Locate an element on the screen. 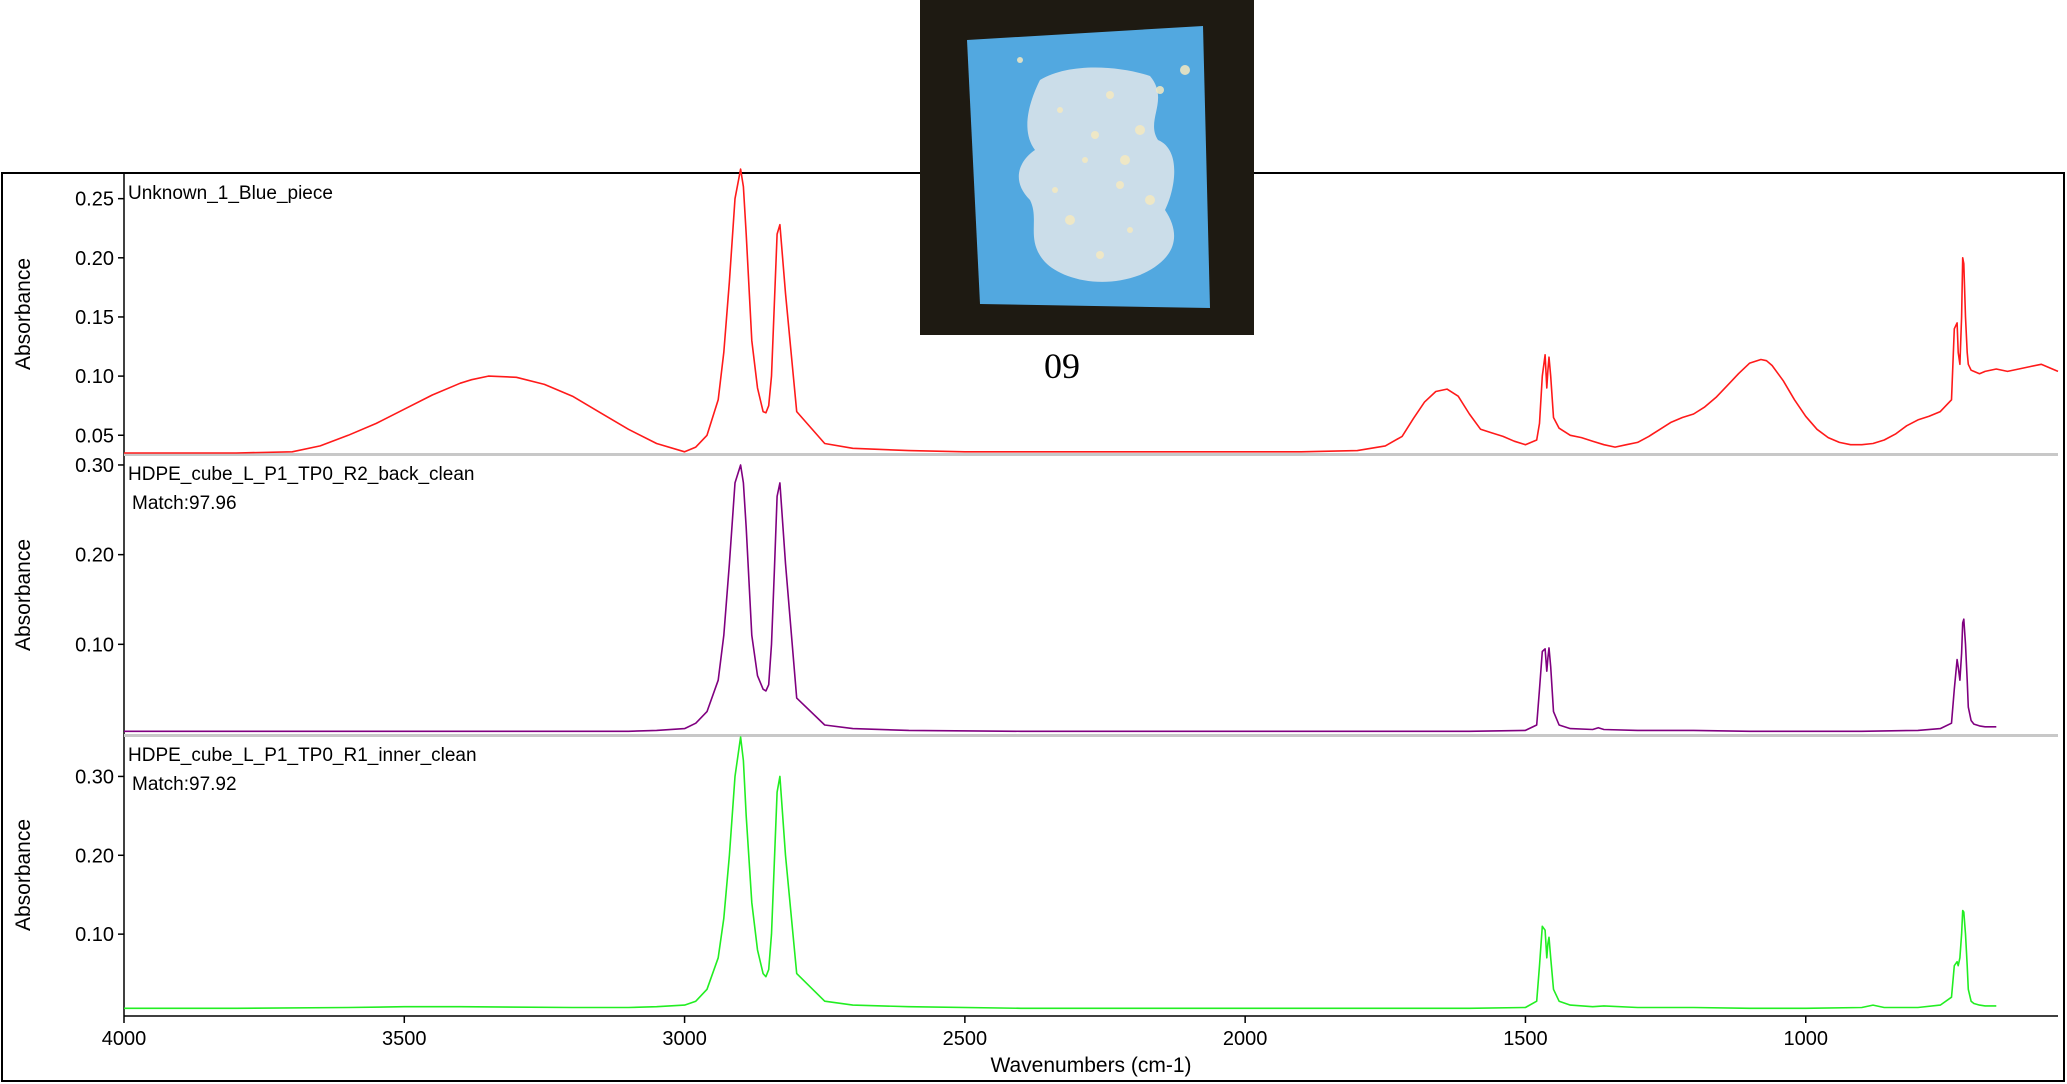 This screenshot has width=2067, height=1084. panel-title: HDPE_cube_L_P1_TP0_R2_back_clean is located at coordinates (301, 474).